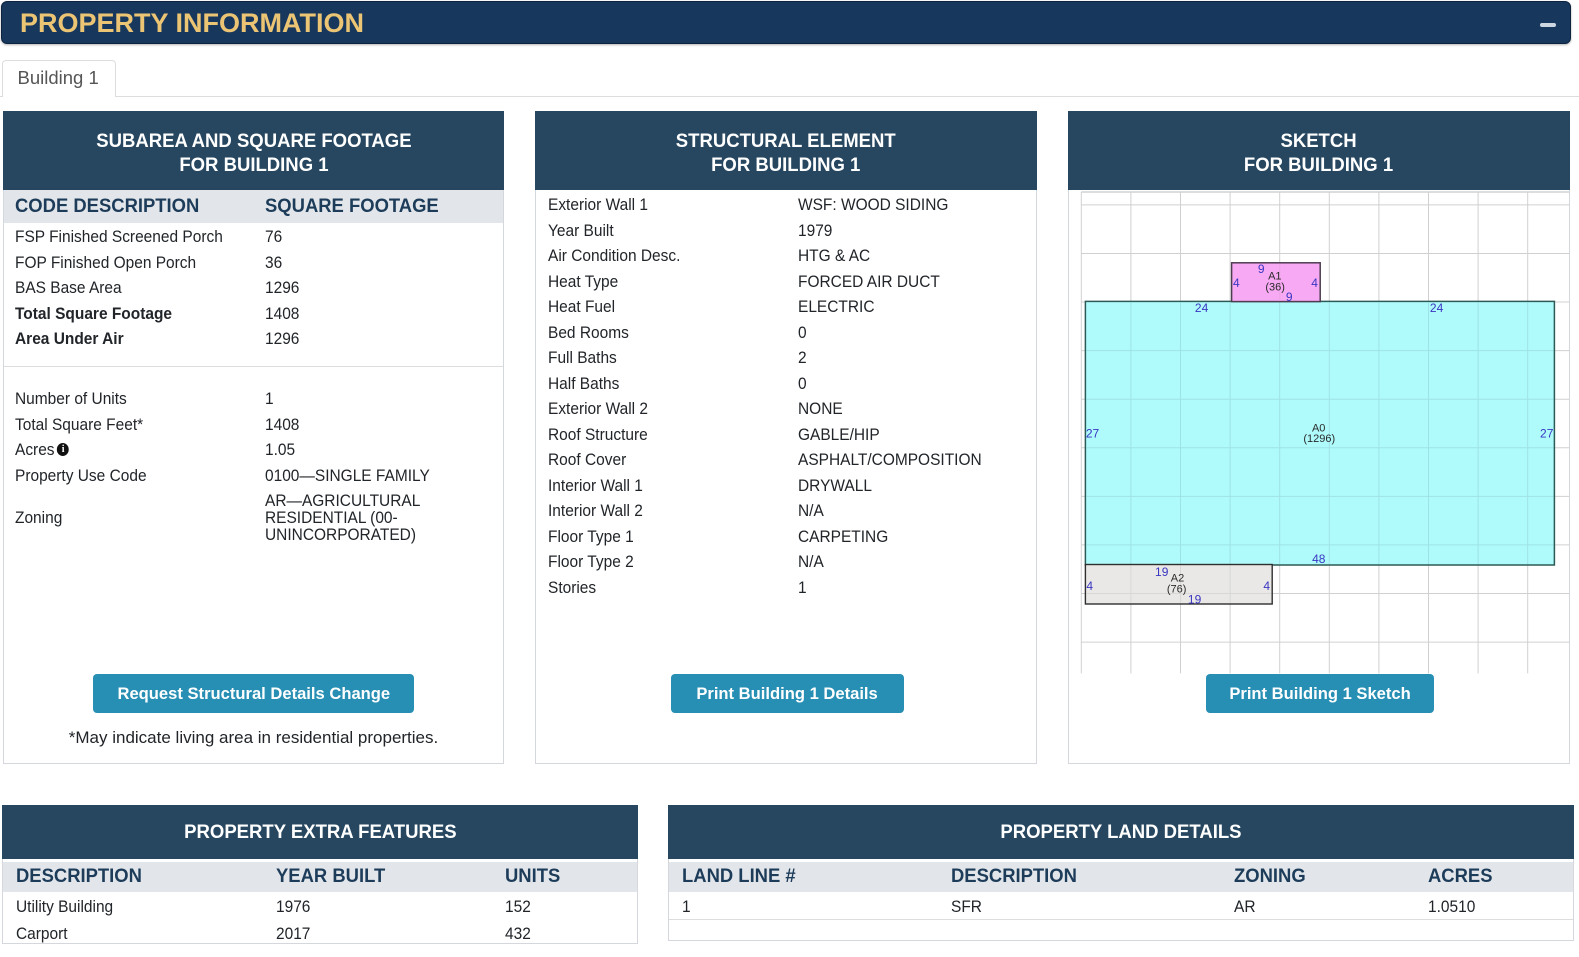  What do you see at coordinates (1319, 559) in the screenshot?
I see `svg-text: 48` at bounding box center [1319, 559].